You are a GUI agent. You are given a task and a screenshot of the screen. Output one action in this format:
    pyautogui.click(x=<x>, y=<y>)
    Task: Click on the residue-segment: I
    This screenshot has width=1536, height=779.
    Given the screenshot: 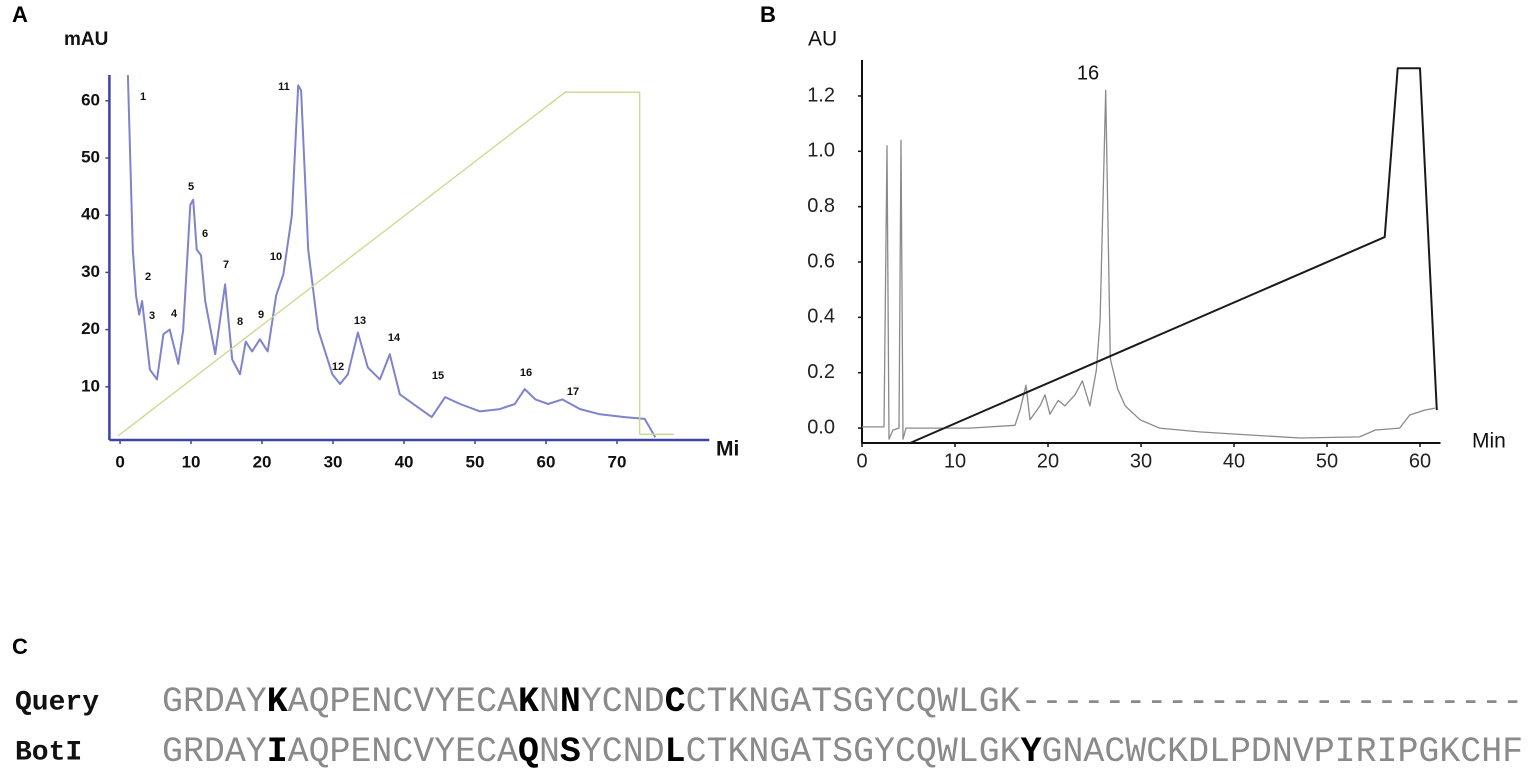 What is the action you would take?
    pyautogui.click(x=277, y=752)
    